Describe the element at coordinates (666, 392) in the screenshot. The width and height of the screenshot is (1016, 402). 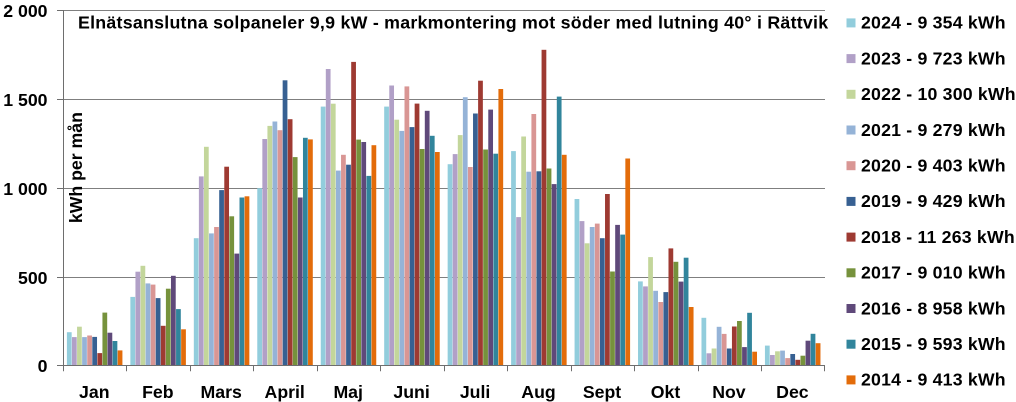
I see `svg-text: Okt` at that location.